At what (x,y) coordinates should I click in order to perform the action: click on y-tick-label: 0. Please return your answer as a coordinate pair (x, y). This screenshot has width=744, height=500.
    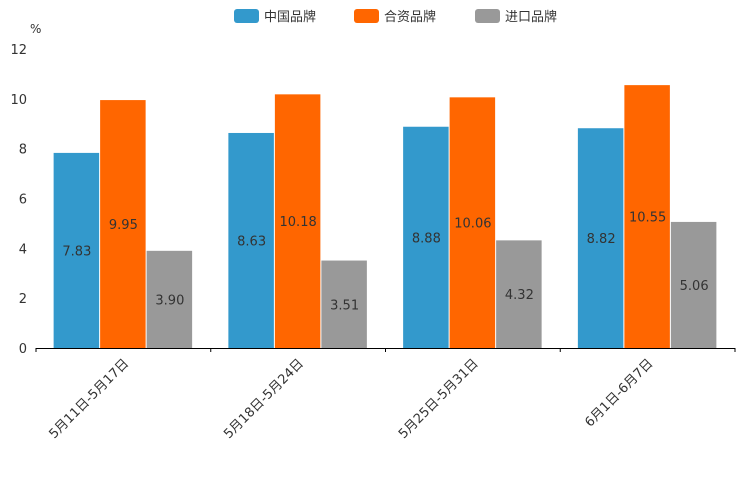
    Looking at the image, I should click on (23, 349).